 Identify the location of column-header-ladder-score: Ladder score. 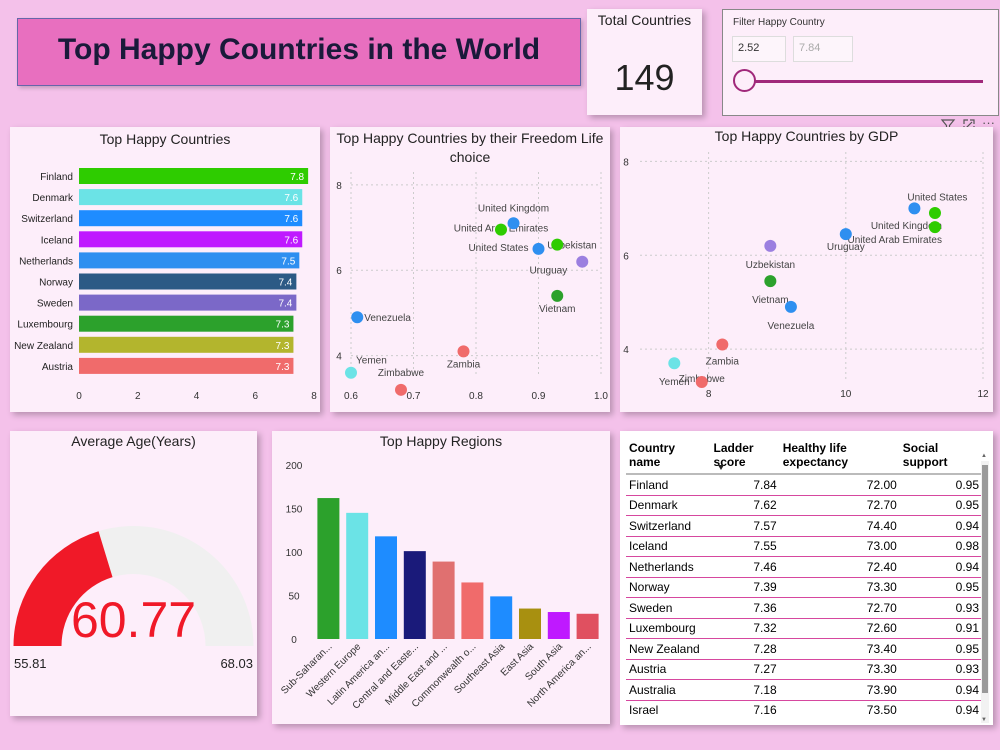
(745, 456).